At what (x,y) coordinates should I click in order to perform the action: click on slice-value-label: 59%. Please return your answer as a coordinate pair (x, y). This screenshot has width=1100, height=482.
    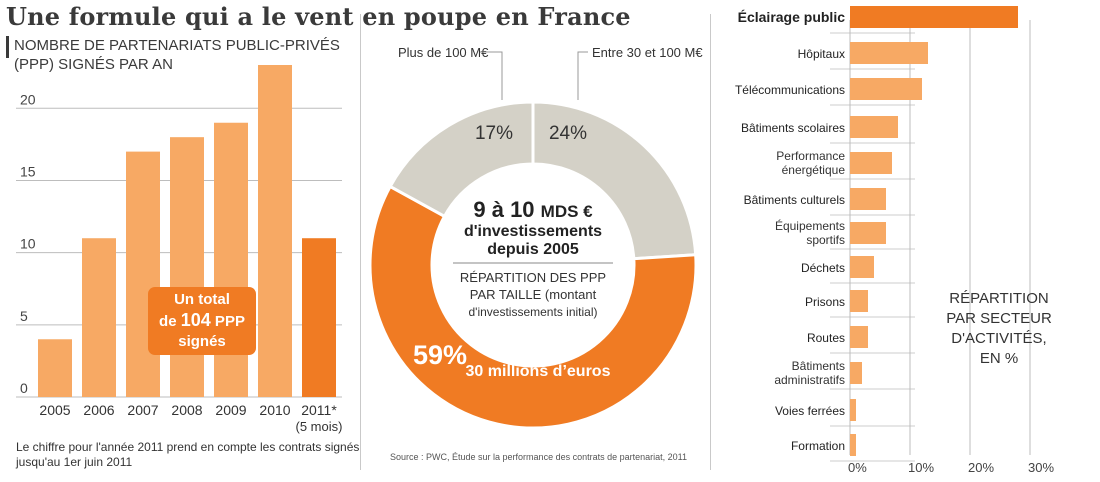
    Looking at the image, I should click on (440, 355).